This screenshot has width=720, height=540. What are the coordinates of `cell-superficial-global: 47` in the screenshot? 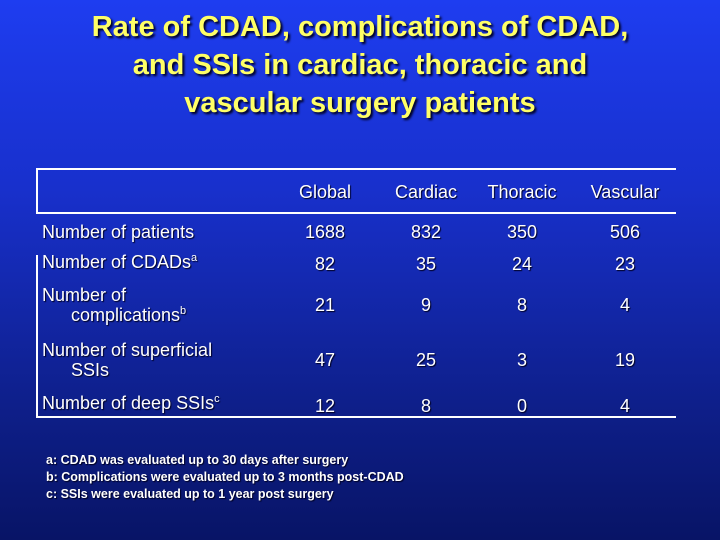 It's located at (325, 360).